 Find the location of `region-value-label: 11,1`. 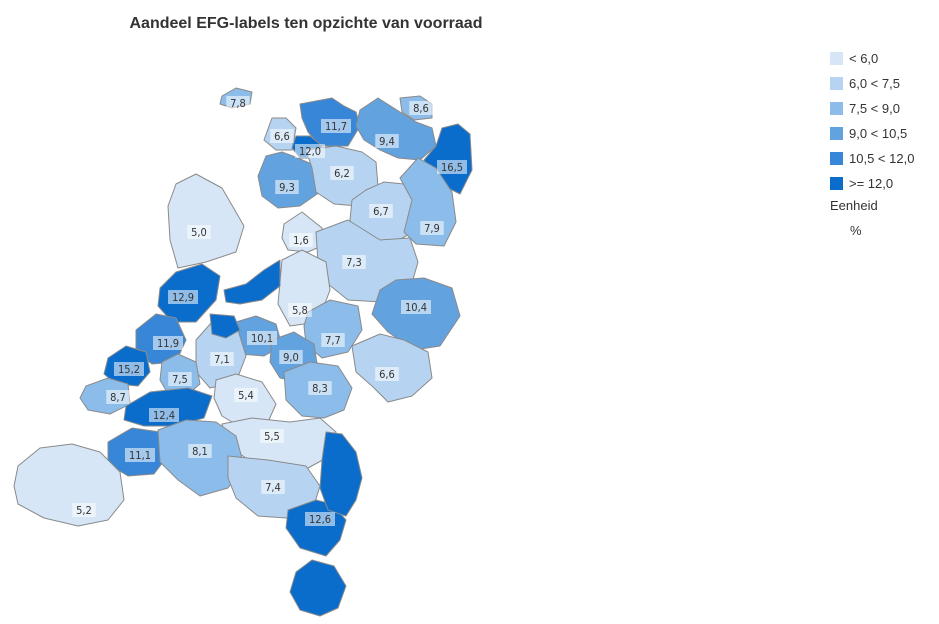

region-value-label: 11,1 is located at coordinates (140, 455).